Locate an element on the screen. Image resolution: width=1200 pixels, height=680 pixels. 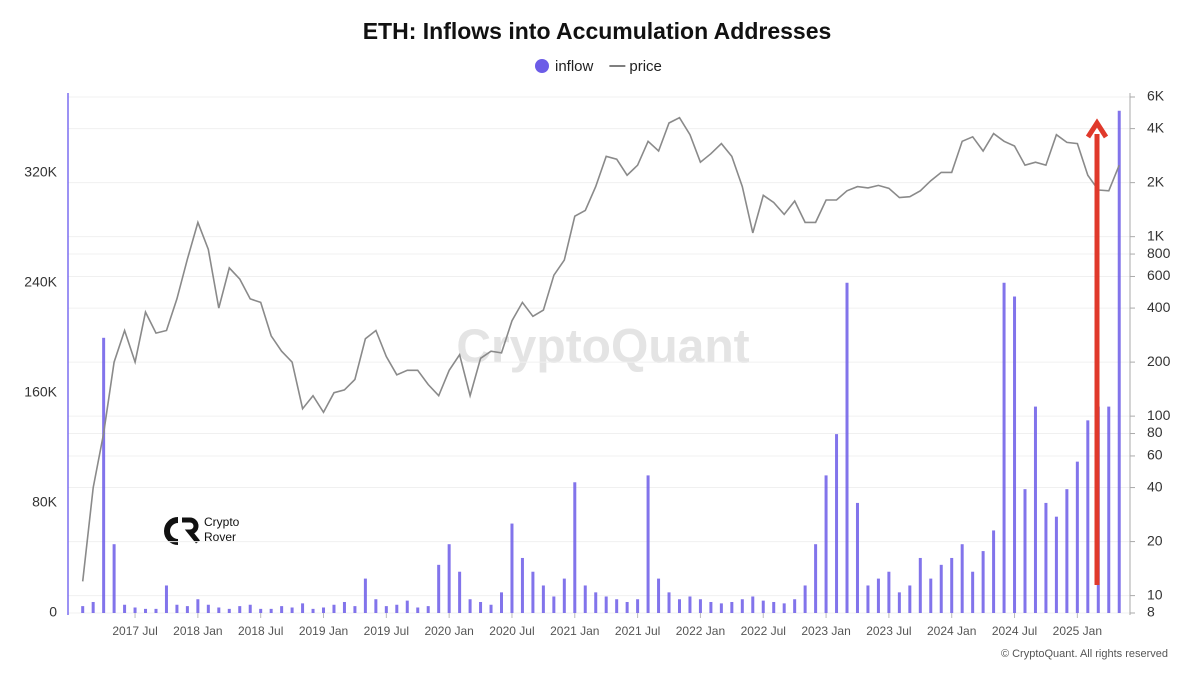
y-tick-label: 80K is located at coordinates (45, 502).